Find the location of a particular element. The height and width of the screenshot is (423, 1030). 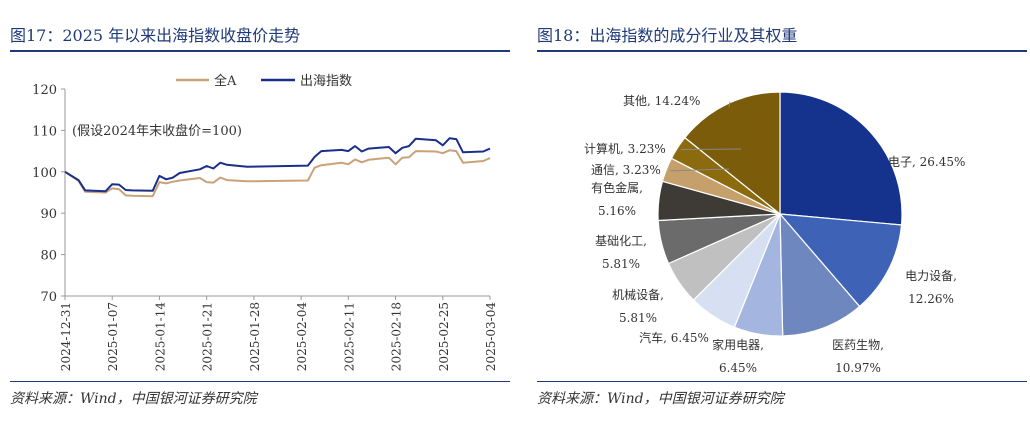

slice-label-dianlishebei-value: 12.26% is located at coordinates (931, 299).